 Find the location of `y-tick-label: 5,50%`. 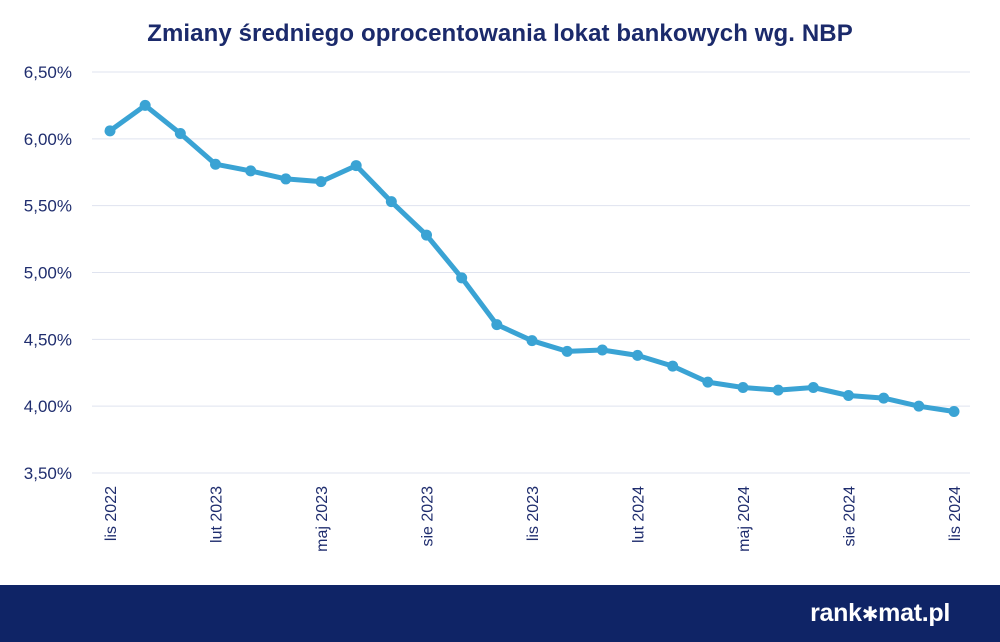

y-tick-label: 5,50% is located at coordinates (48, 206).